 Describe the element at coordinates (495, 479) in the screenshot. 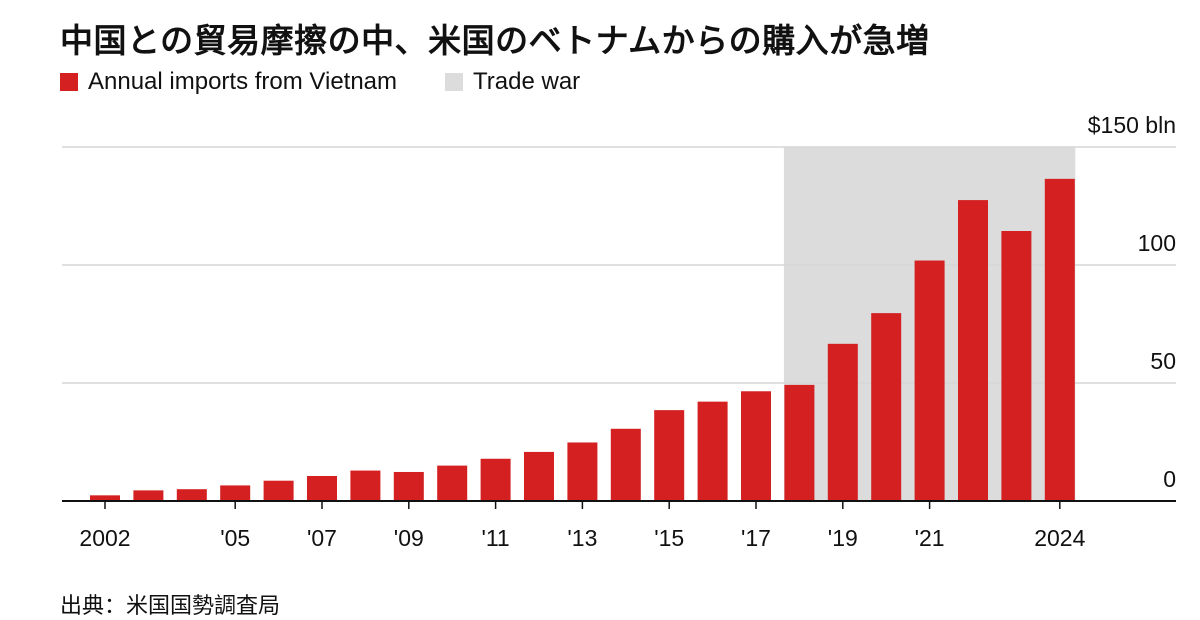

I see `bar-2011` at that location.